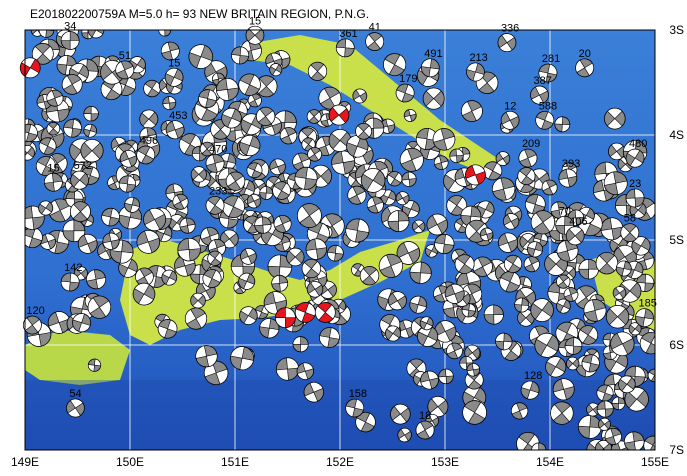 Image resolution: width=687 pixels, height=476 pixels. What do you see at coordinates (676, 240) in the screenshot?
I see `lat-label: 5S` at bounding box center [676, 240].